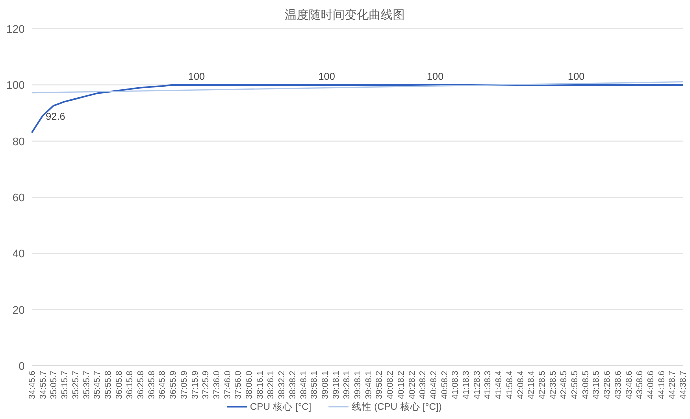  What do you see at coordinates (43, 385) in the screenshot?
I see `x-tick-label: 34:55.7` at bounding box center [43, 385].